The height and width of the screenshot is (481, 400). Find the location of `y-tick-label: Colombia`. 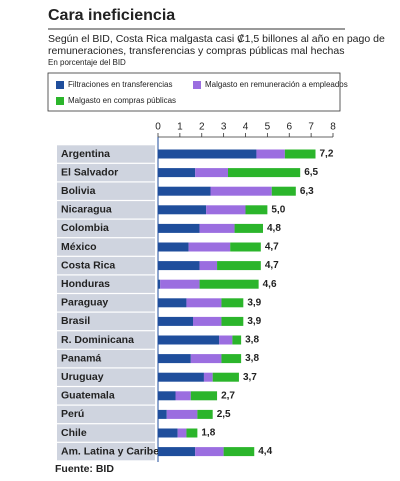

y-tick-label: Colombia is located at coordinates (85, 228).